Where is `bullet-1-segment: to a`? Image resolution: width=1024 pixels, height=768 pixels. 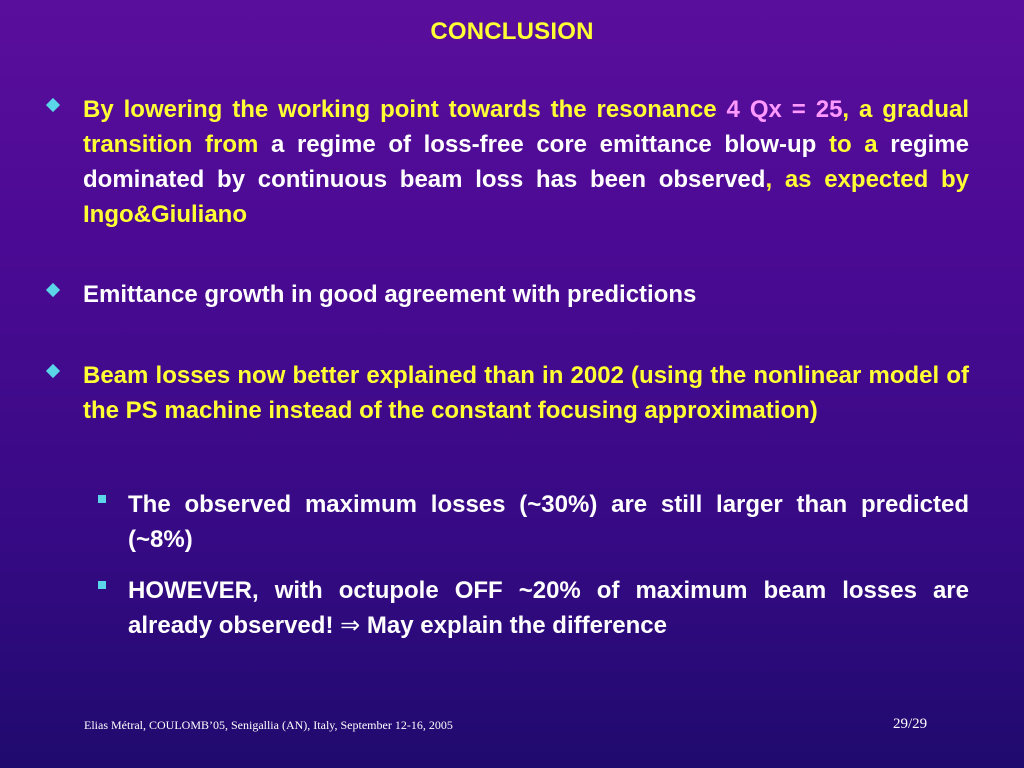
bullet-1-segment: to a is located at coordinates (853, 144).